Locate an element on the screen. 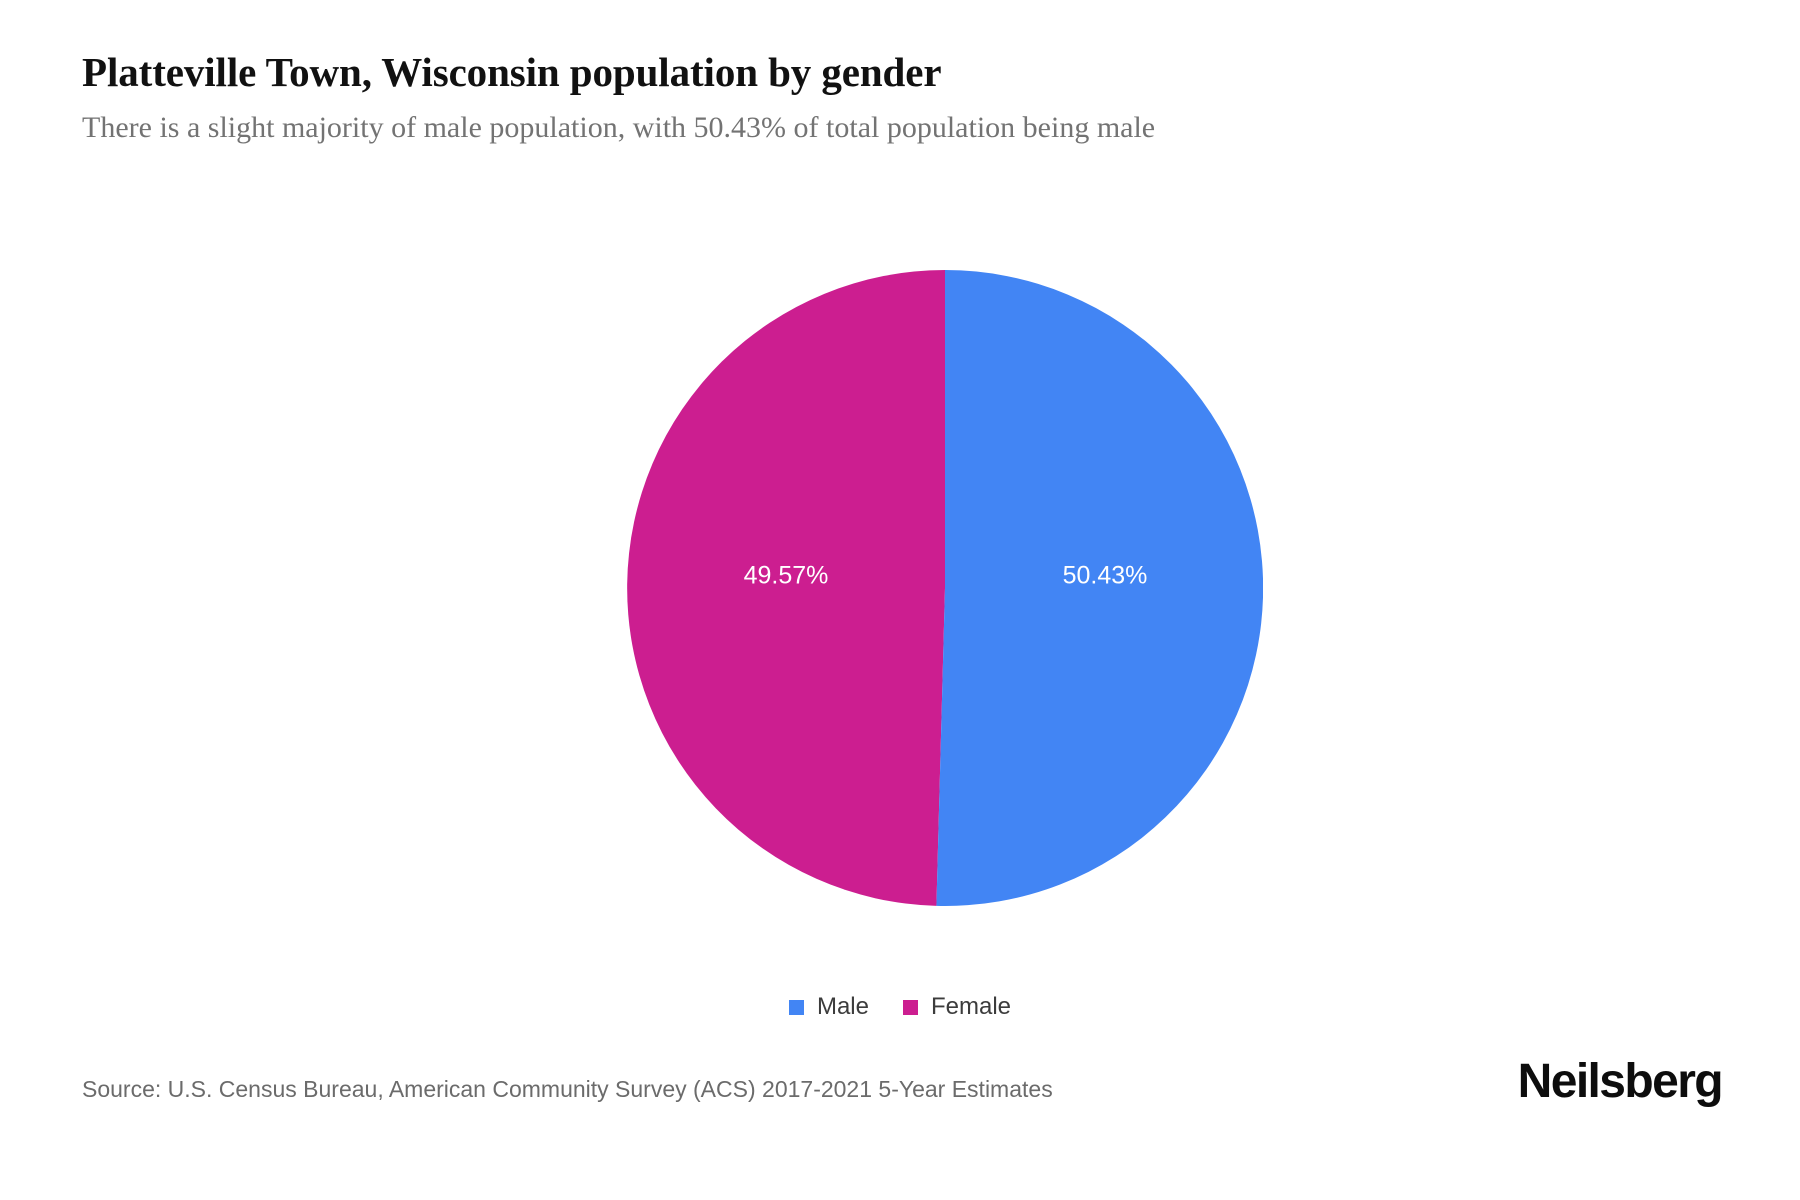 The height and width of the screenshot is (1200, 1800). pie-slice-label-male: 50.43% is located at coordinates (1105, 576).